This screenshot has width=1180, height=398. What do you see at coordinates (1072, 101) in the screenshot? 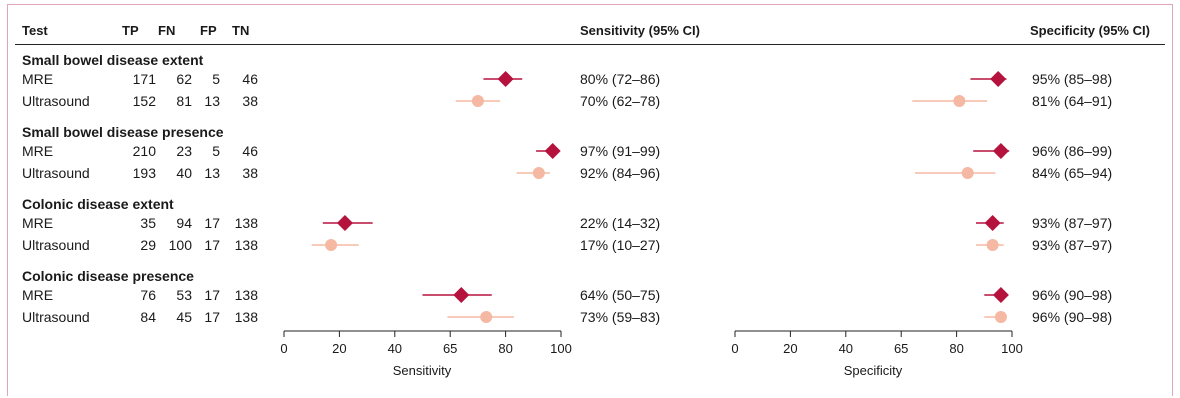
I see `cell-specificity: 81% (64–91)` at bounding box center [1072, 101].